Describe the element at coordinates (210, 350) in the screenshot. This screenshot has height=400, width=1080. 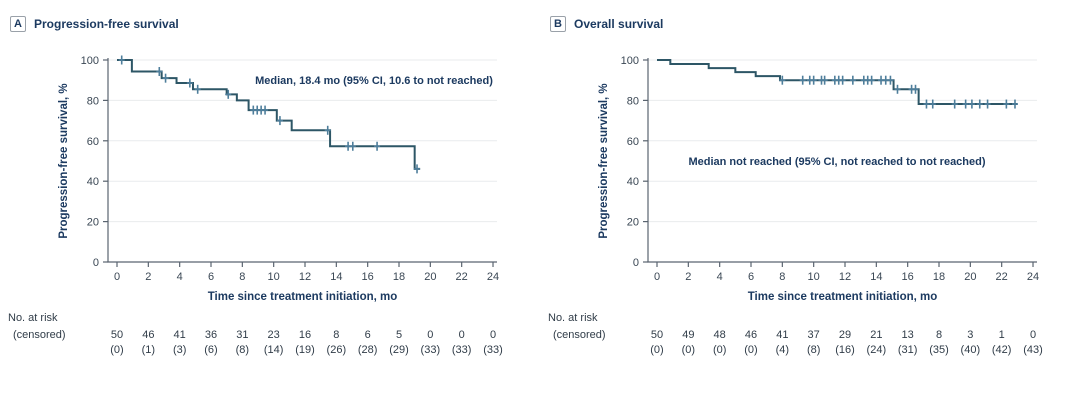
I see `censored-value: (6)` at that location.